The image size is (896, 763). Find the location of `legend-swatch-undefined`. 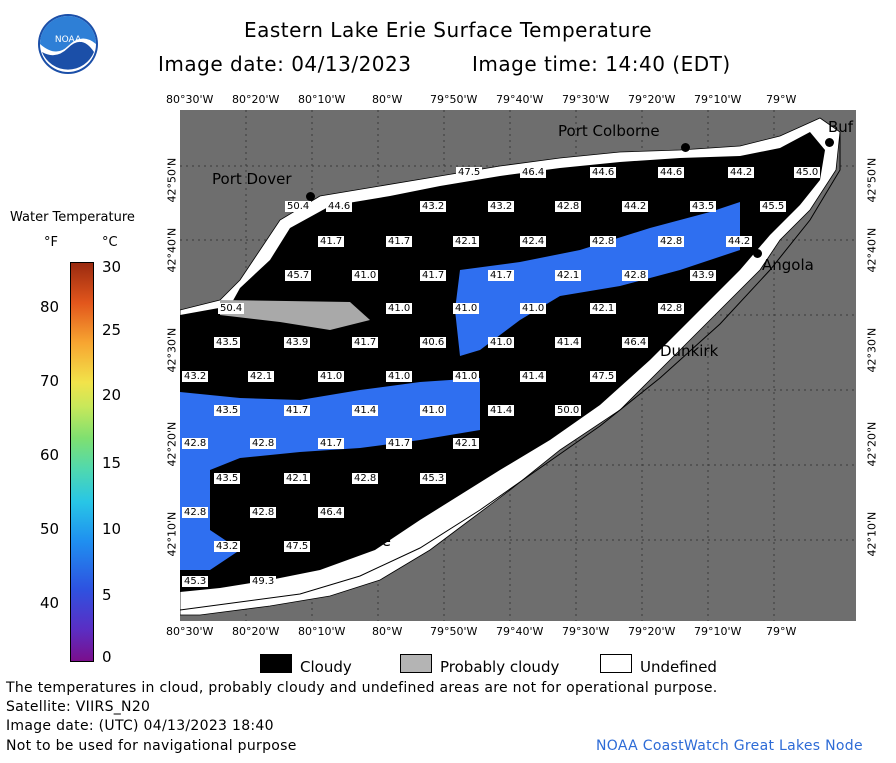

legend-swatch-undefined is located at coordinates (616, 663).